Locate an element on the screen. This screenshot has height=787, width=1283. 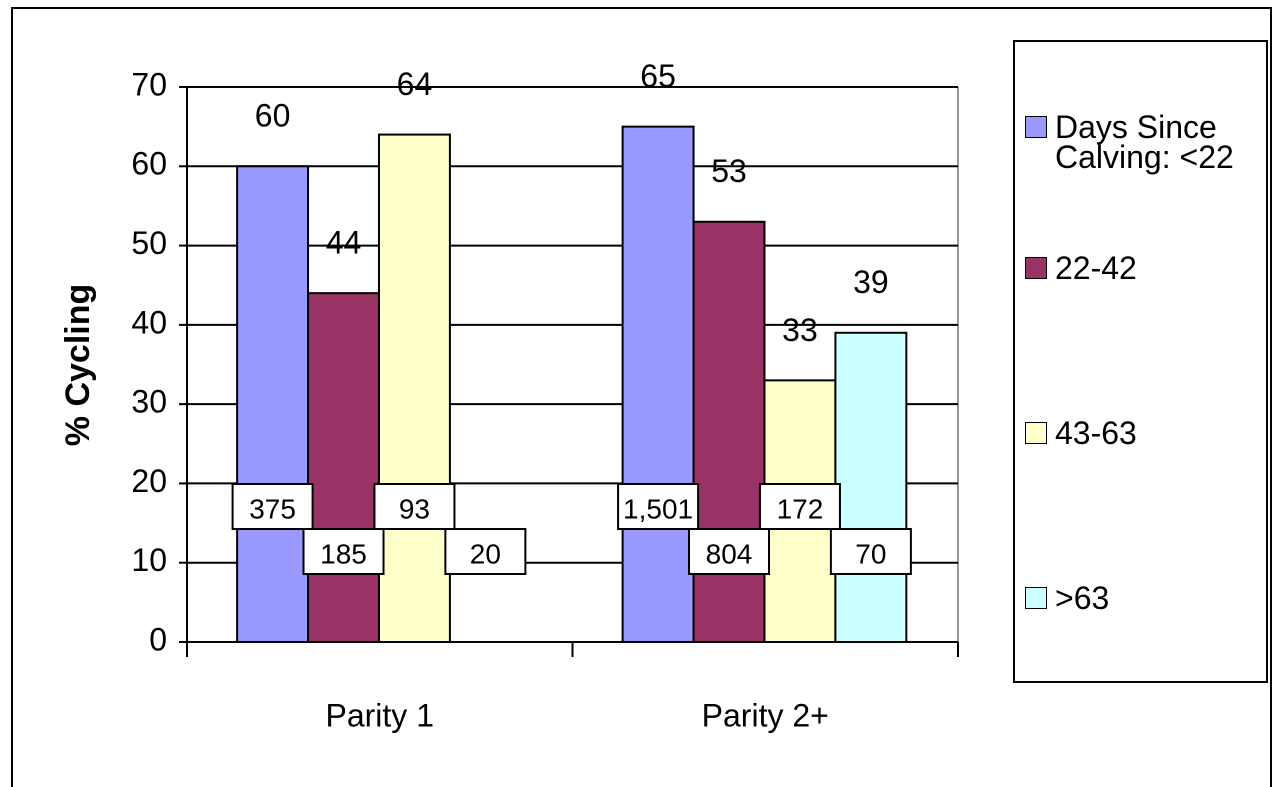
legend-entry: >63 is located at coordinates (1144, 598).